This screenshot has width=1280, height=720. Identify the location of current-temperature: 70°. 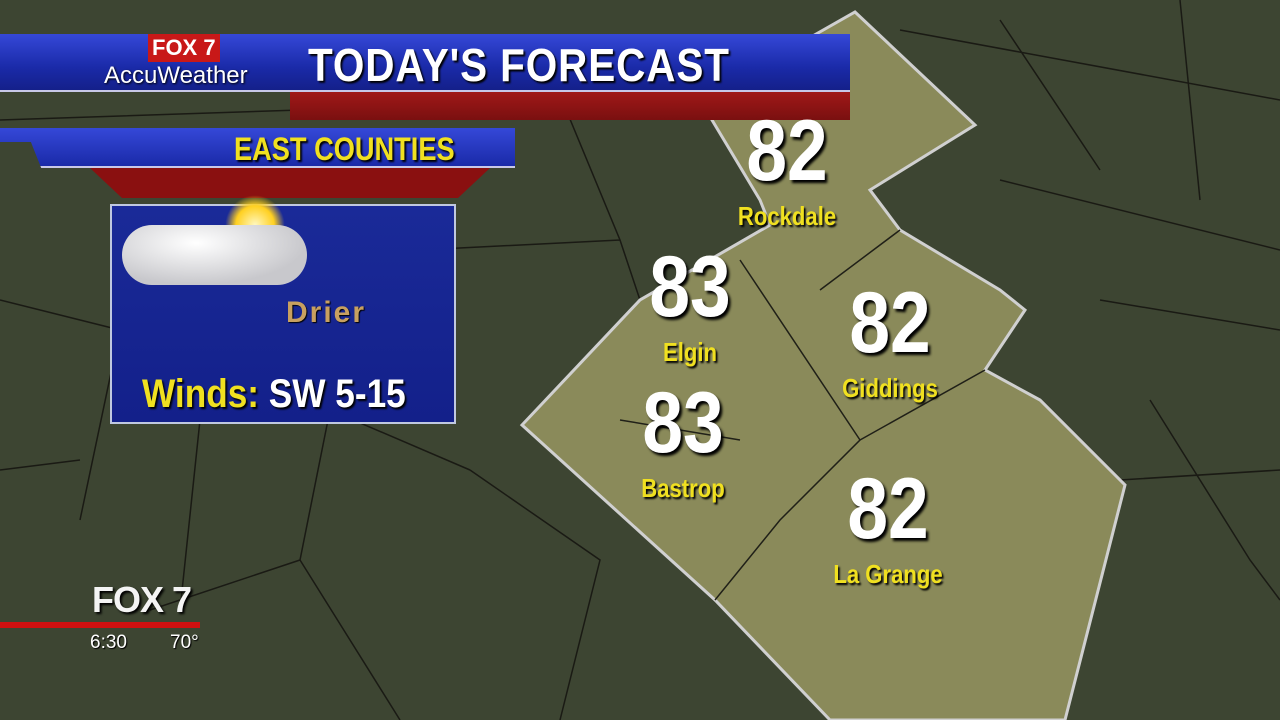
(184, 642).